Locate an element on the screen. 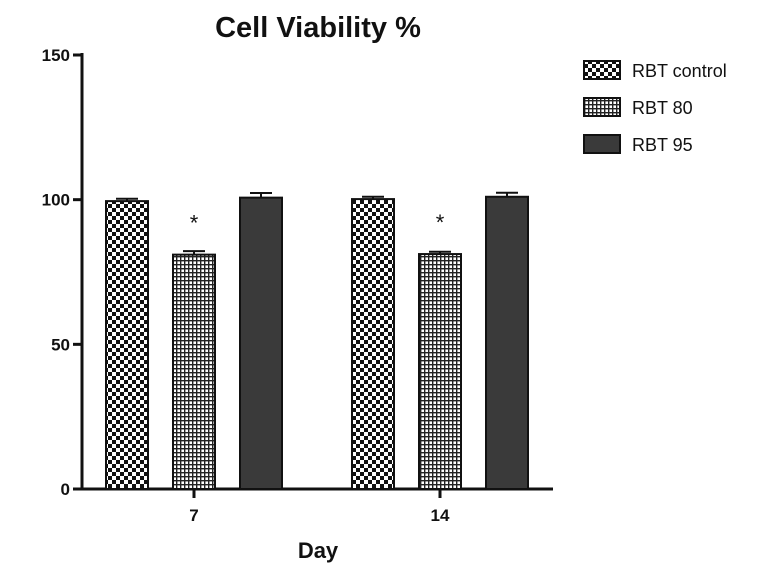 Image resolution: width=768 pixels, height=575 pixels. chart-title: Cell Viability % is located at coordinates (318, 28).